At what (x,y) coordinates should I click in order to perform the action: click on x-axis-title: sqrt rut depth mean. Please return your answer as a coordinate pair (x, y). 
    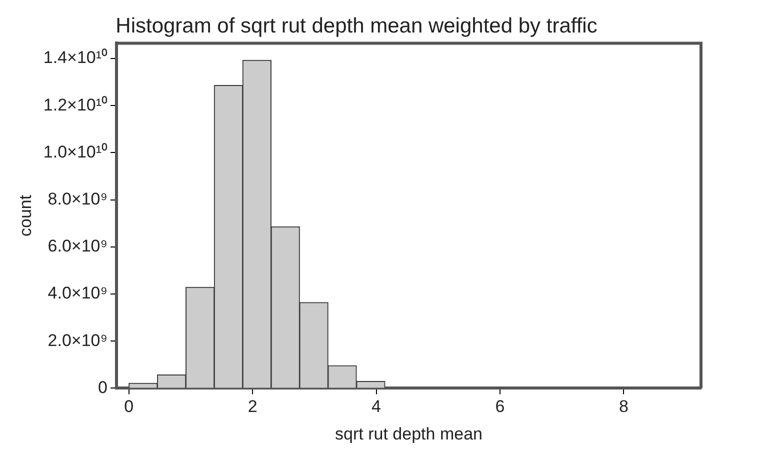
    Looking at the image, I should click on (408, 434).